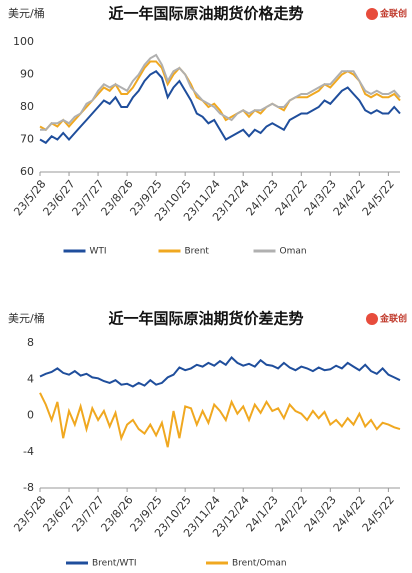 This screenshot has width=412, height=573. What do you see at coordinates (197, 252) in the screenshot?
I see `legend-label: Brent` at bounding box center [197, 252].